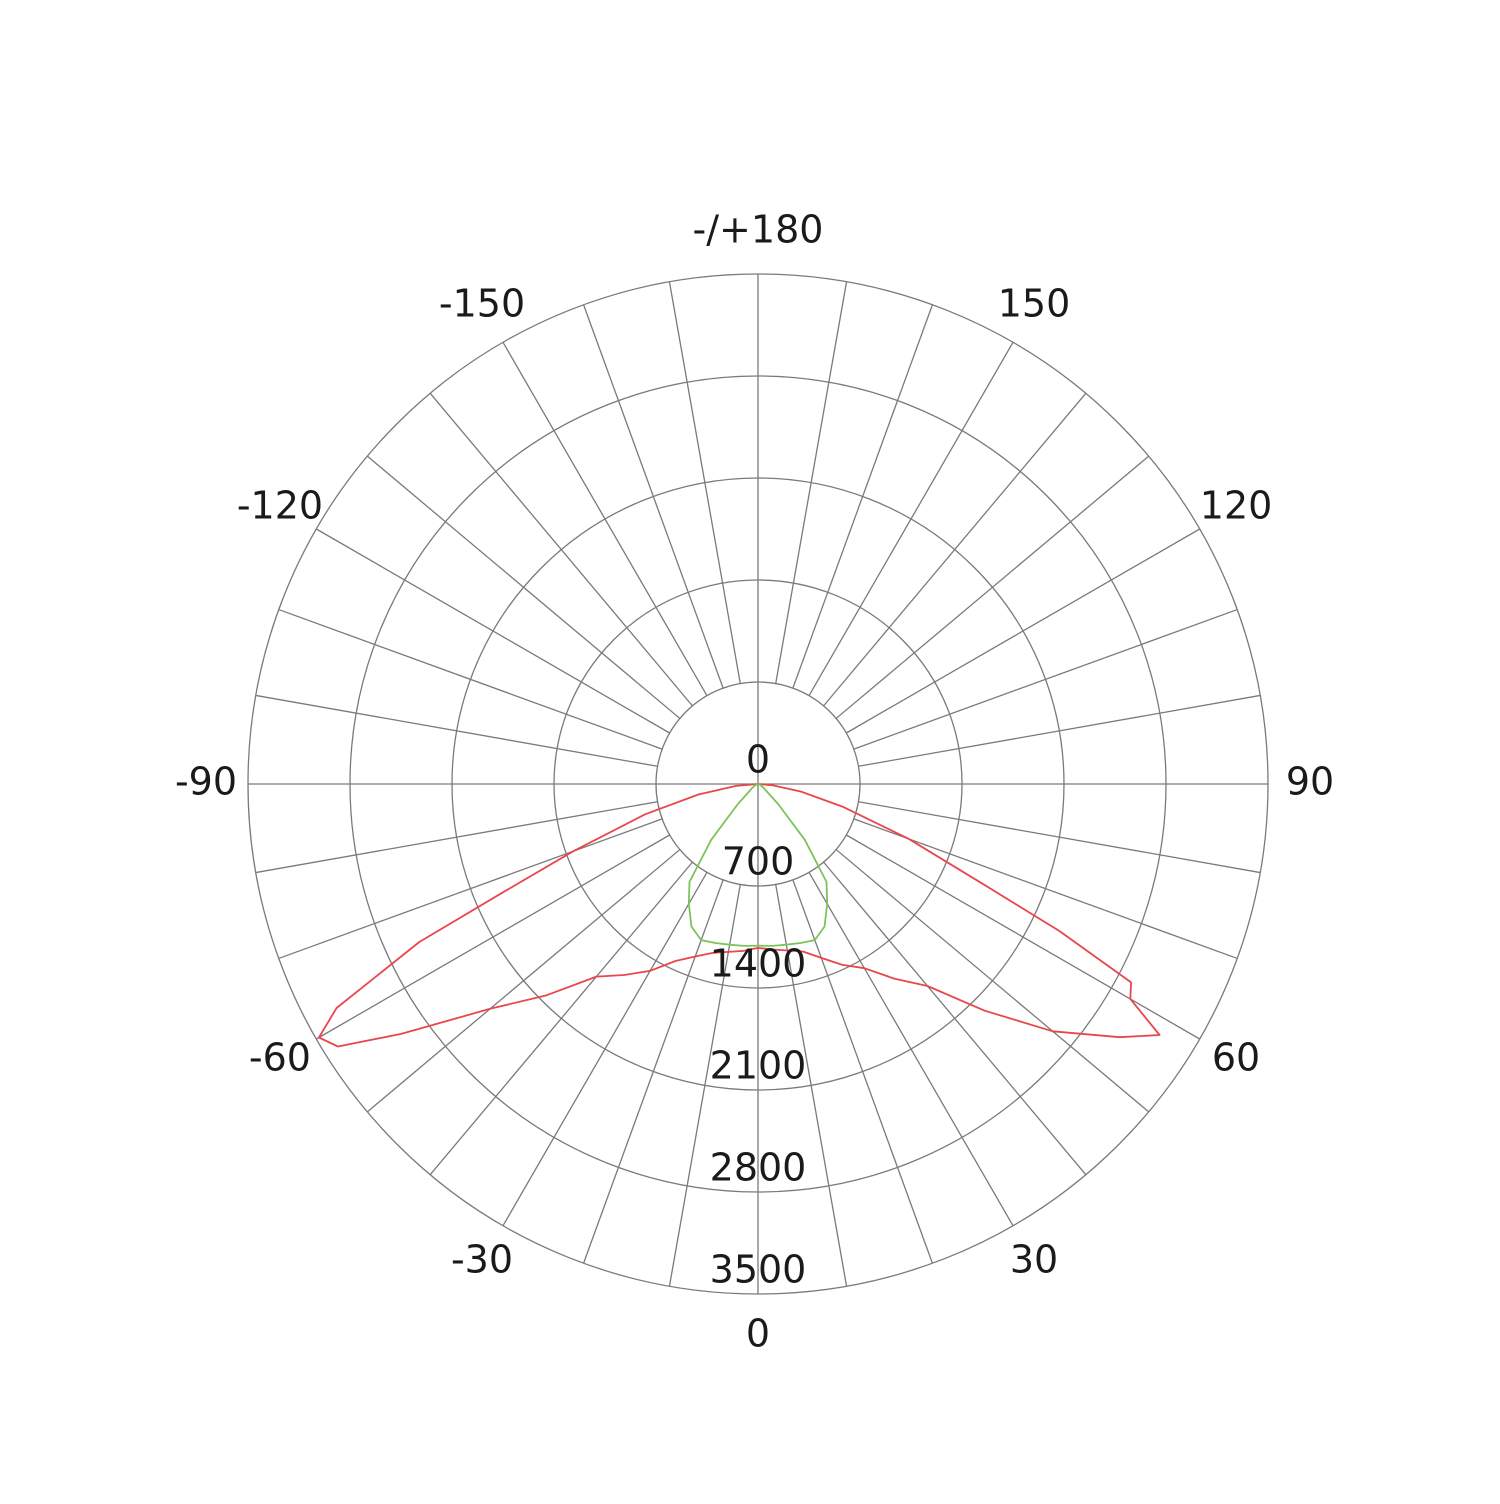 The height and width of the screenshot is (1504, 1500). What do you see at coordinates (758, 760) in the screenshot?
I see `r-tick-label: 0` at bounding box center [758, 760].